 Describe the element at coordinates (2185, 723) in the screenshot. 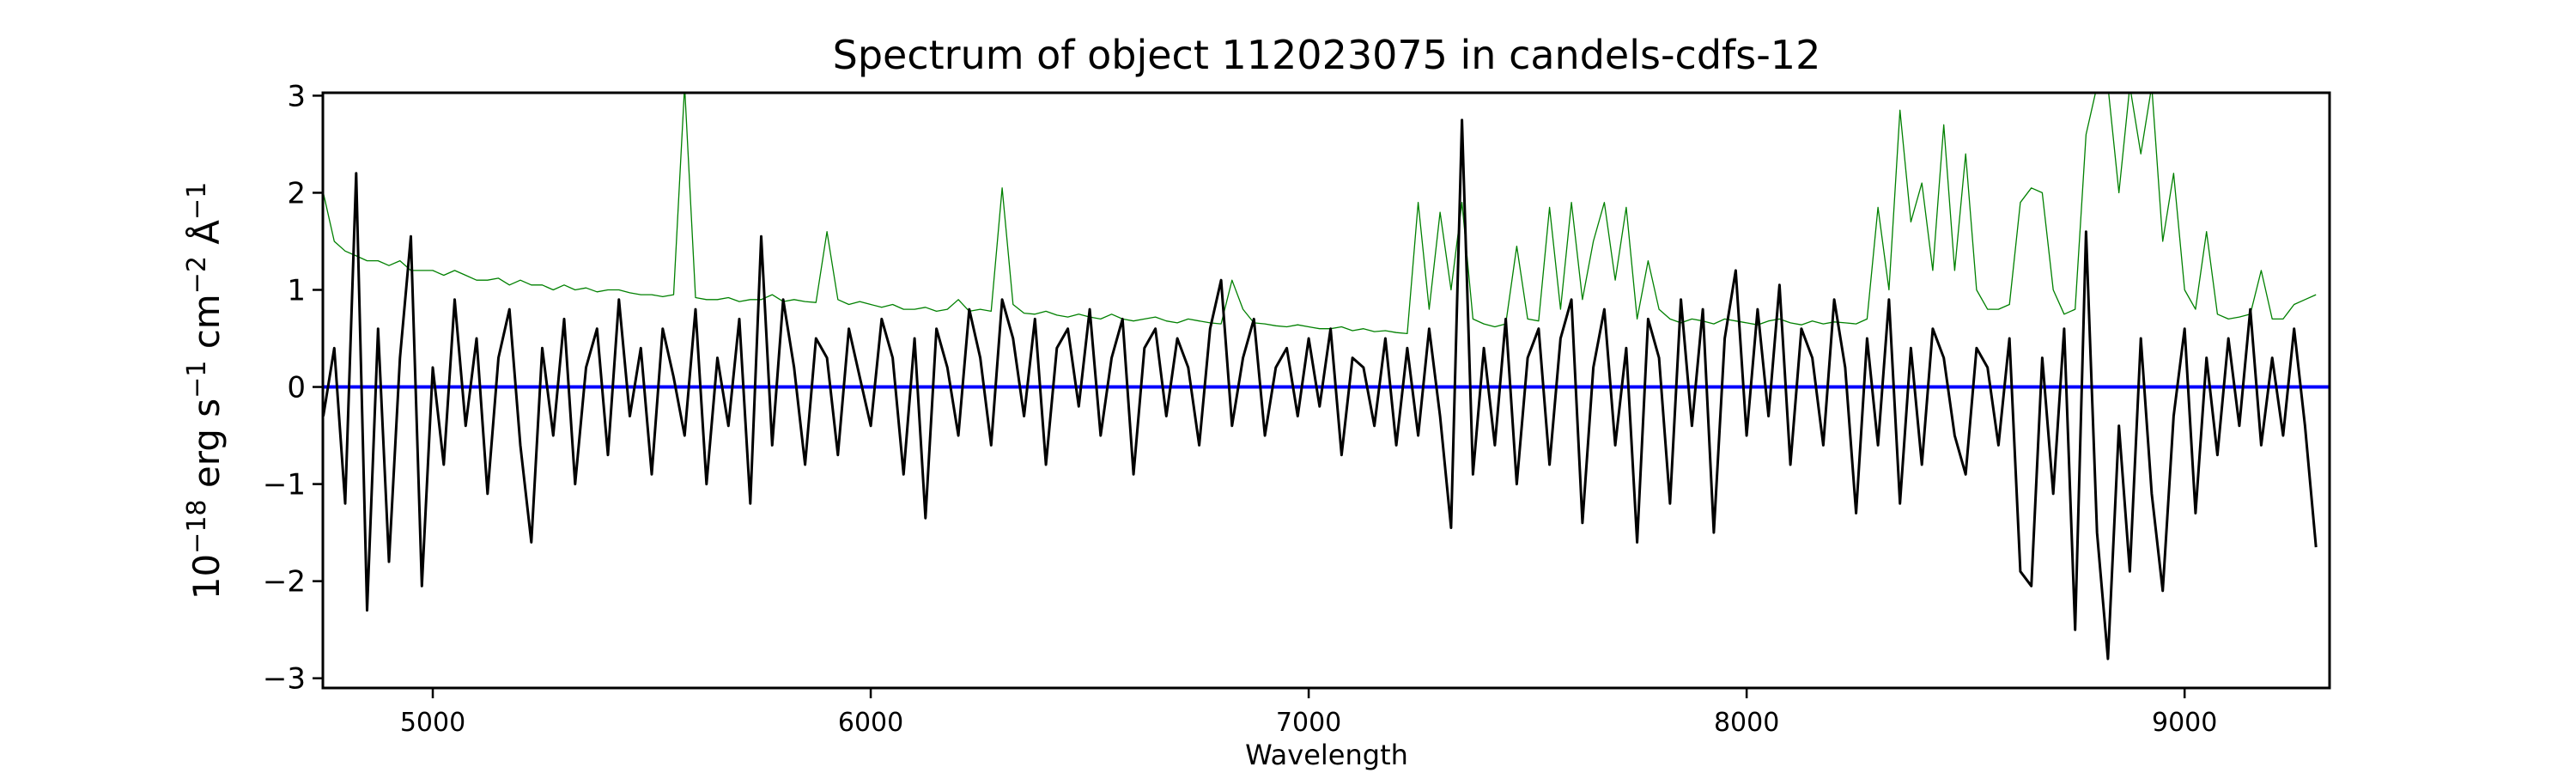

I see `x-tick-label: 9000` at that location.